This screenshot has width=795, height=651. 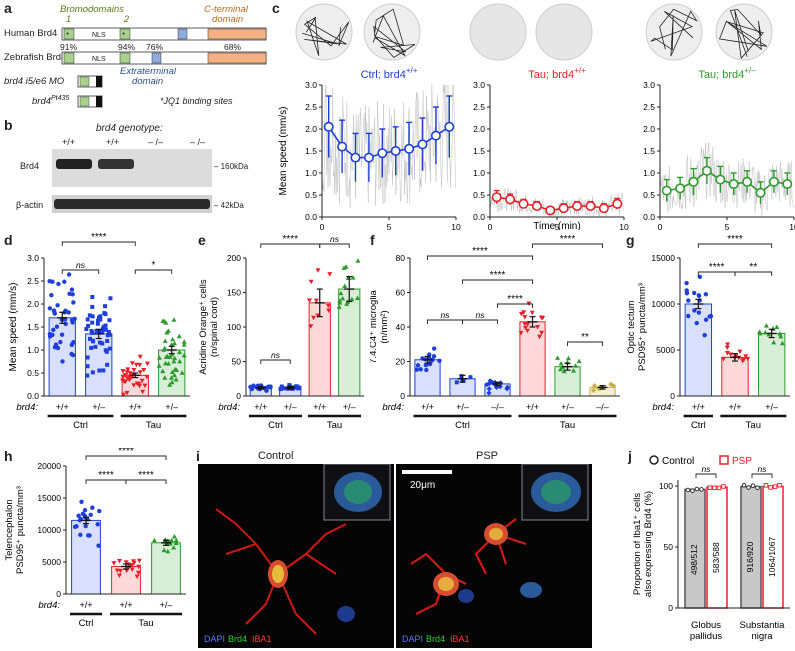 What do you see at coordinates (706, 636) in the screenshot?
I see `category-j-0-1: pallidus` at bounding box center [706, 636].